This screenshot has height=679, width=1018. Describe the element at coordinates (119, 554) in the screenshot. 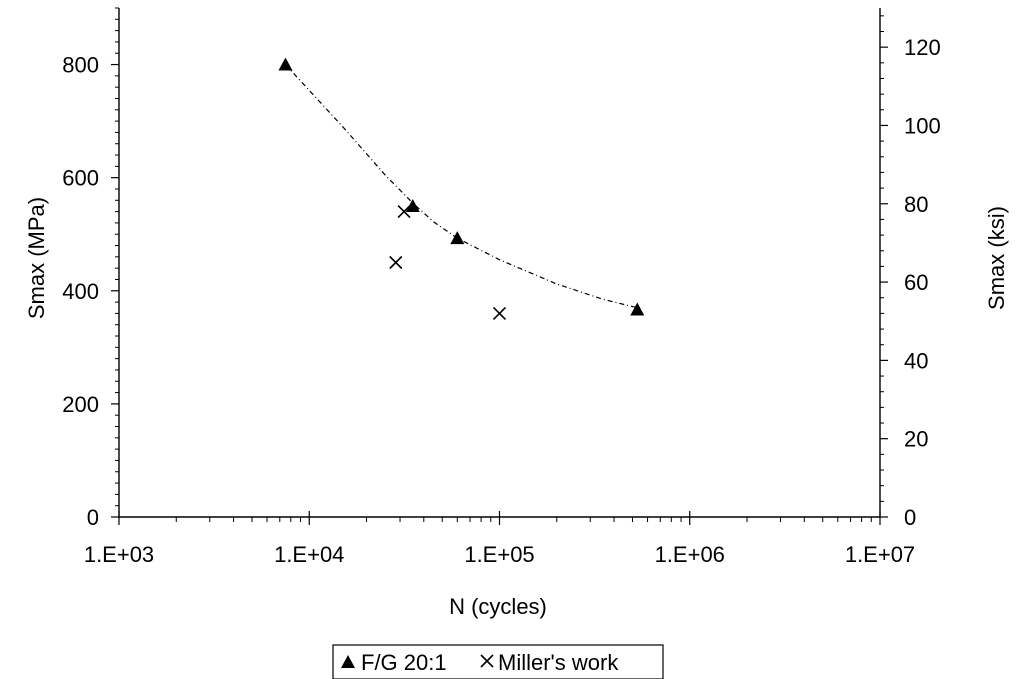

I see `x-tick-label: 1.E+03` at that location.